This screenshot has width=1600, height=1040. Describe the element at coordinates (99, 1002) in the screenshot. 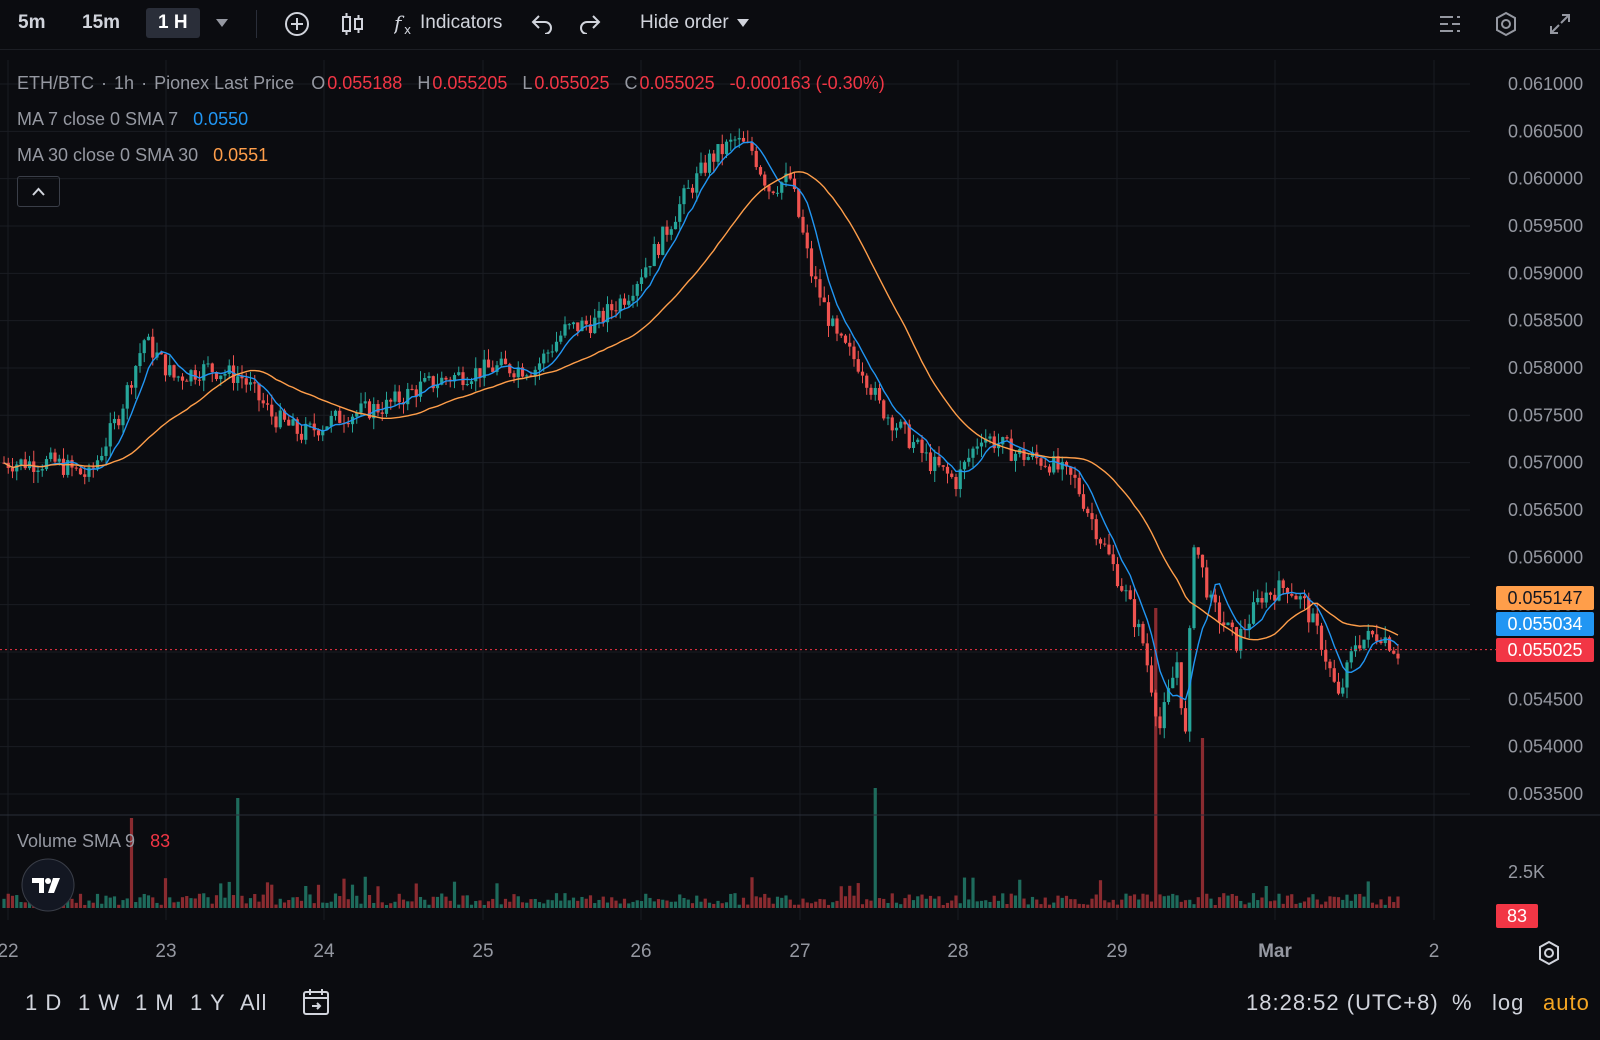

I see `range-1w: 1 W` at that location.